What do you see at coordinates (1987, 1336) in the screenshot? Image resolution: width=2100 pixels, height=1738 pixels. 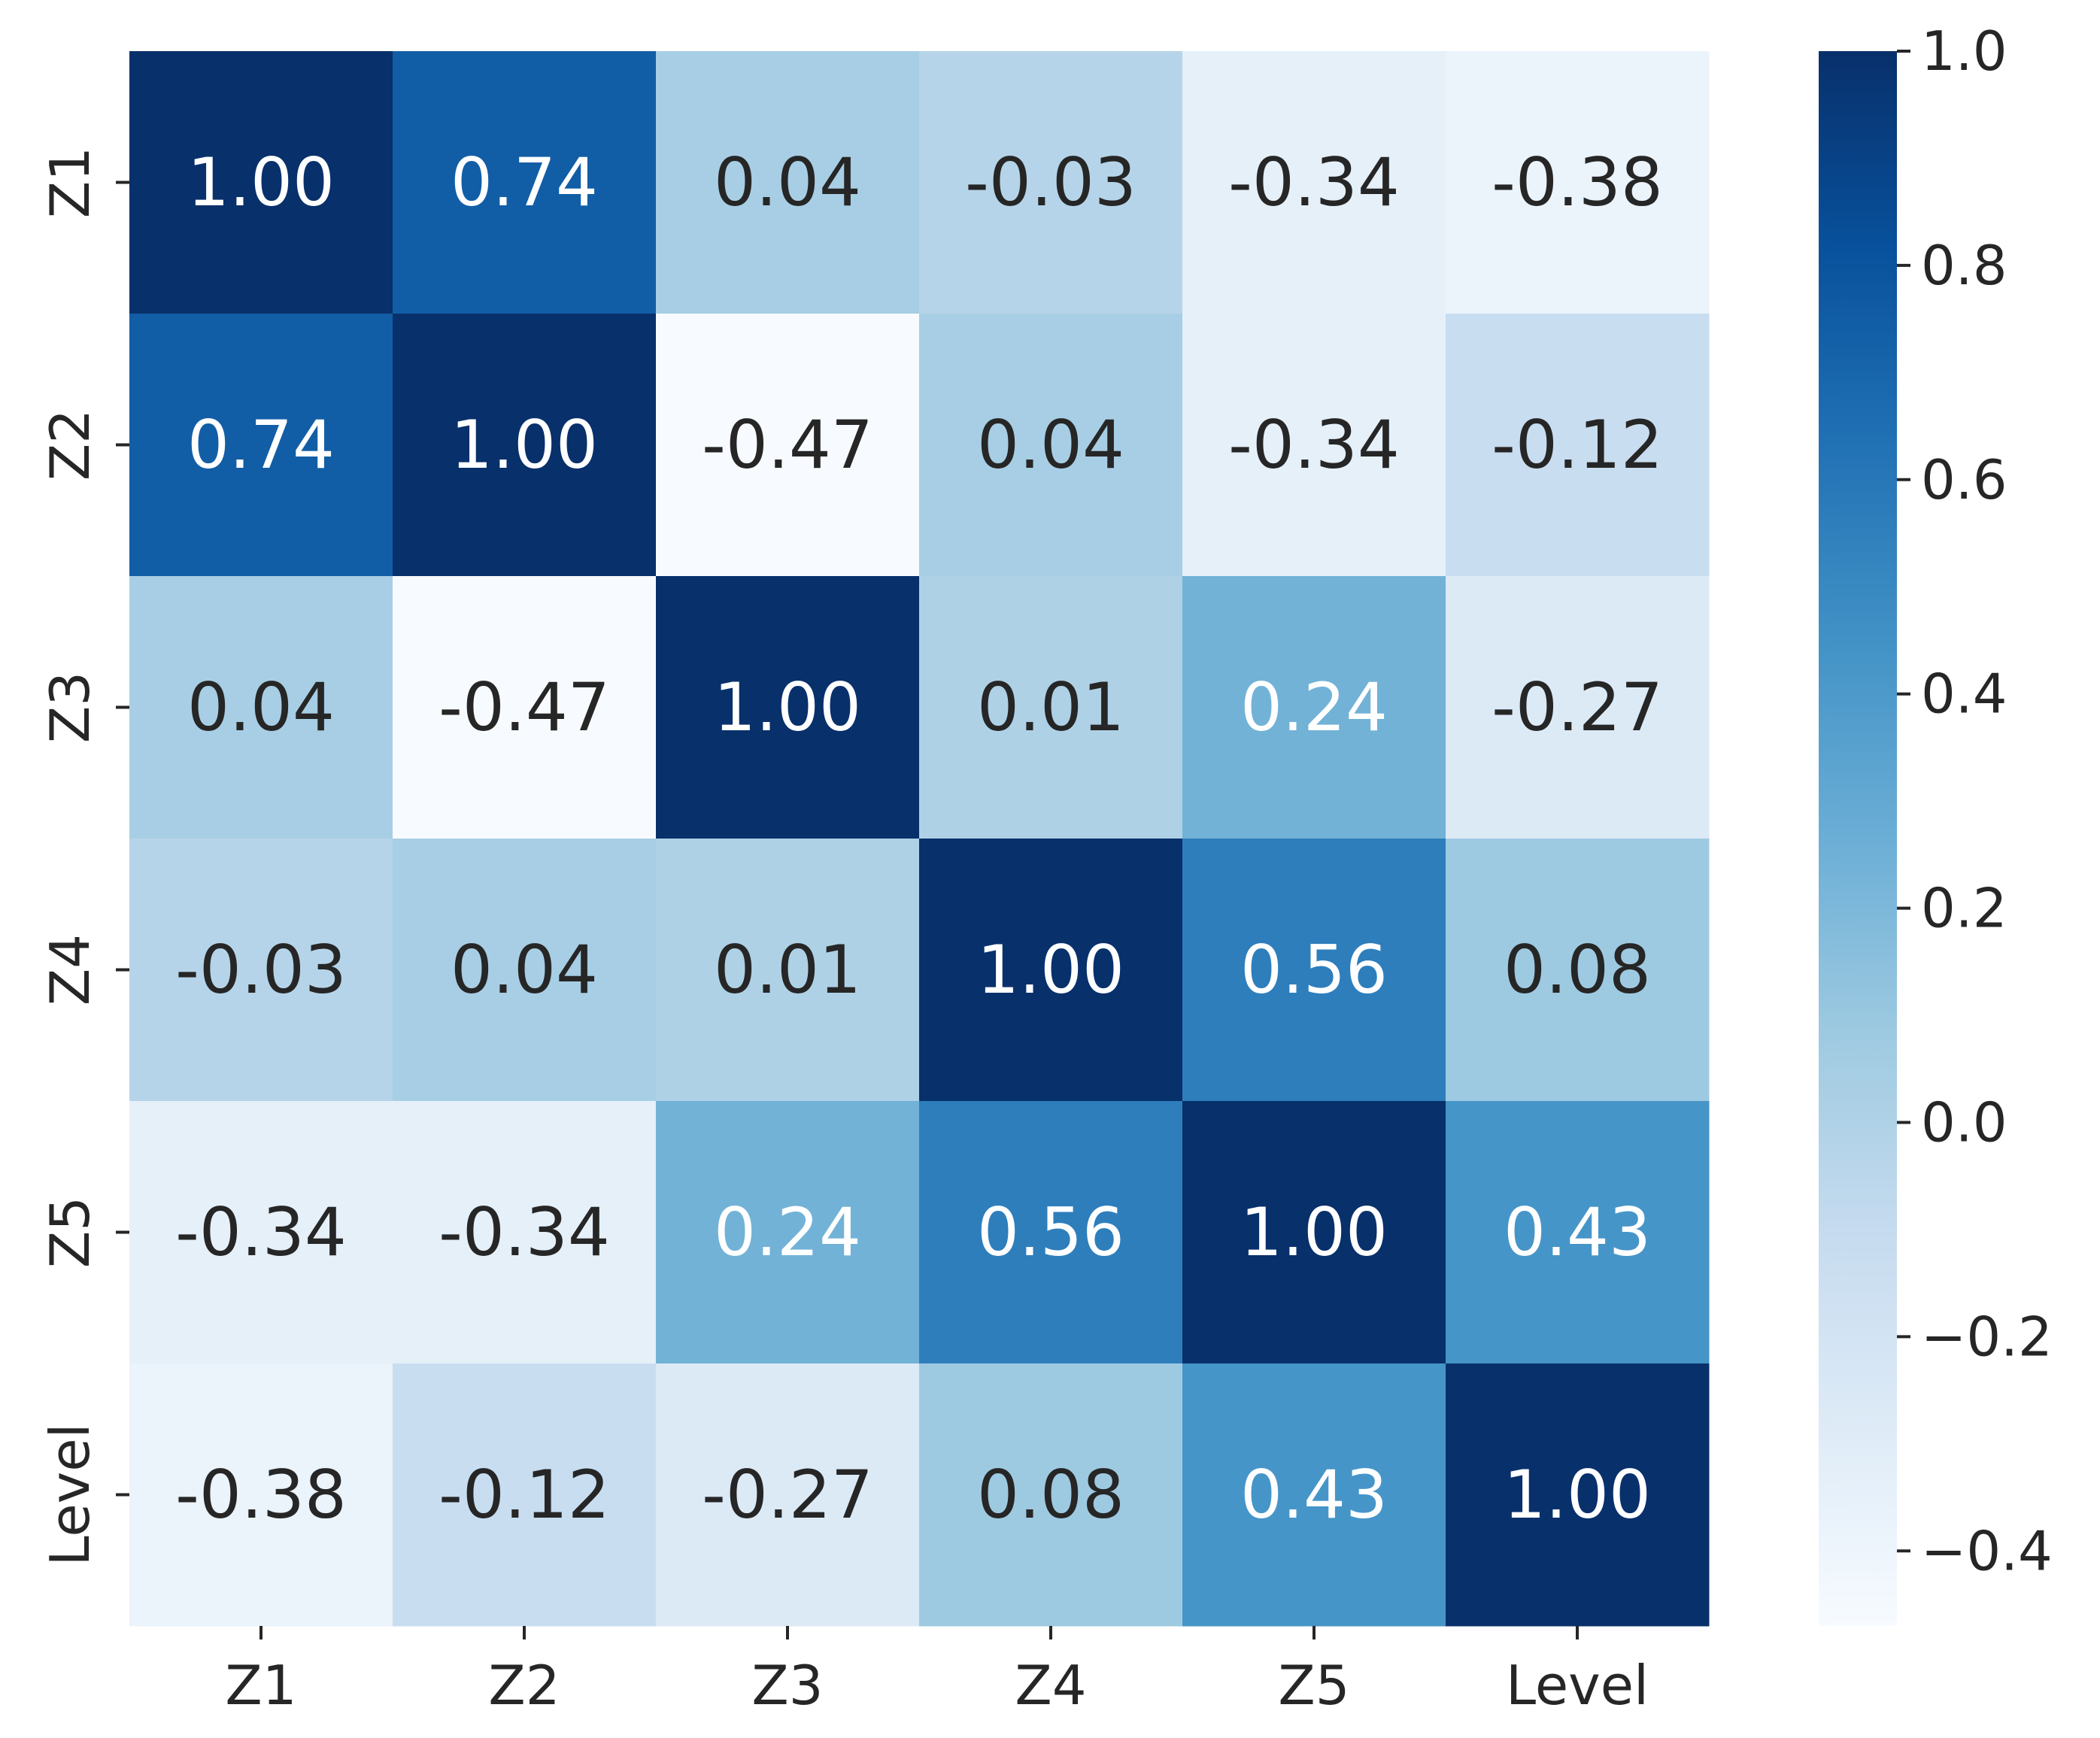 I see `colorbar-tick-label: −0.2` at bounding box center [1987, 1336].